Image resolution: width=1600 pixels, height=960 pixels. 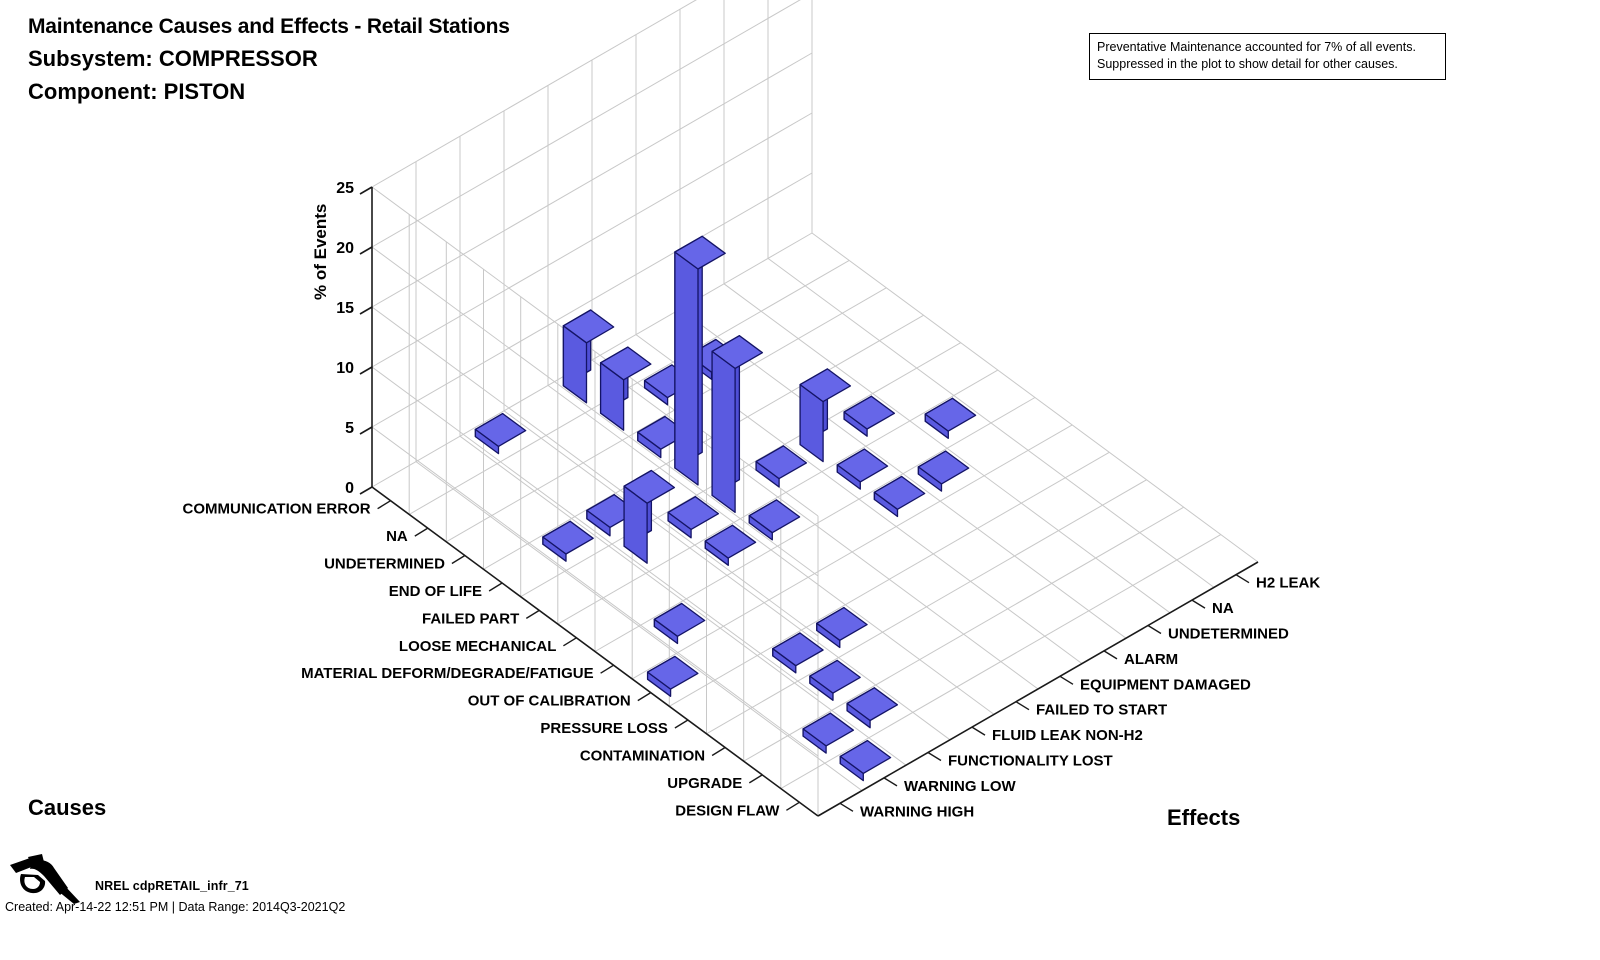 I want to click on cause-label-11: DESIGN FLAW, so click(x=727, y=810).